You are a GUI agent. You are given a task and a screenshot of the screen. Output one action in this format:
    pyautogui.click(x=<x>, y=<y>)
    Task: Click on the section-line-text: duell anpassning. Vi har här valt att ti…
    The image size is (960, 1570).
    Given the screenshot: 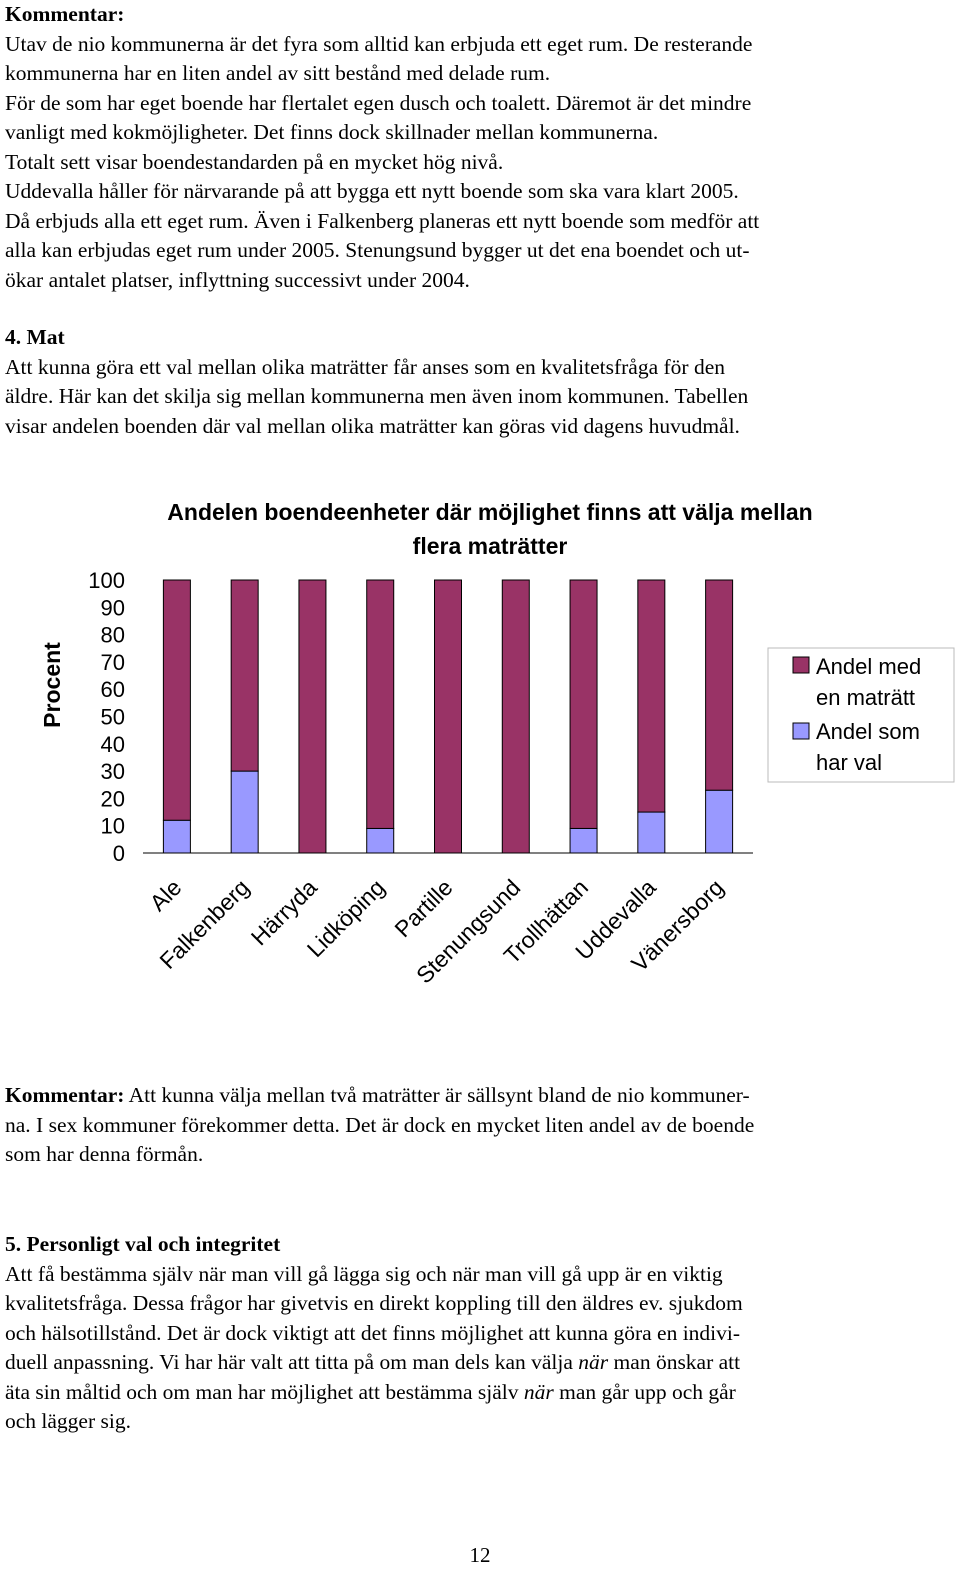 What is the action you would take?
    pyautogui.click(x=292, y=1362)
    